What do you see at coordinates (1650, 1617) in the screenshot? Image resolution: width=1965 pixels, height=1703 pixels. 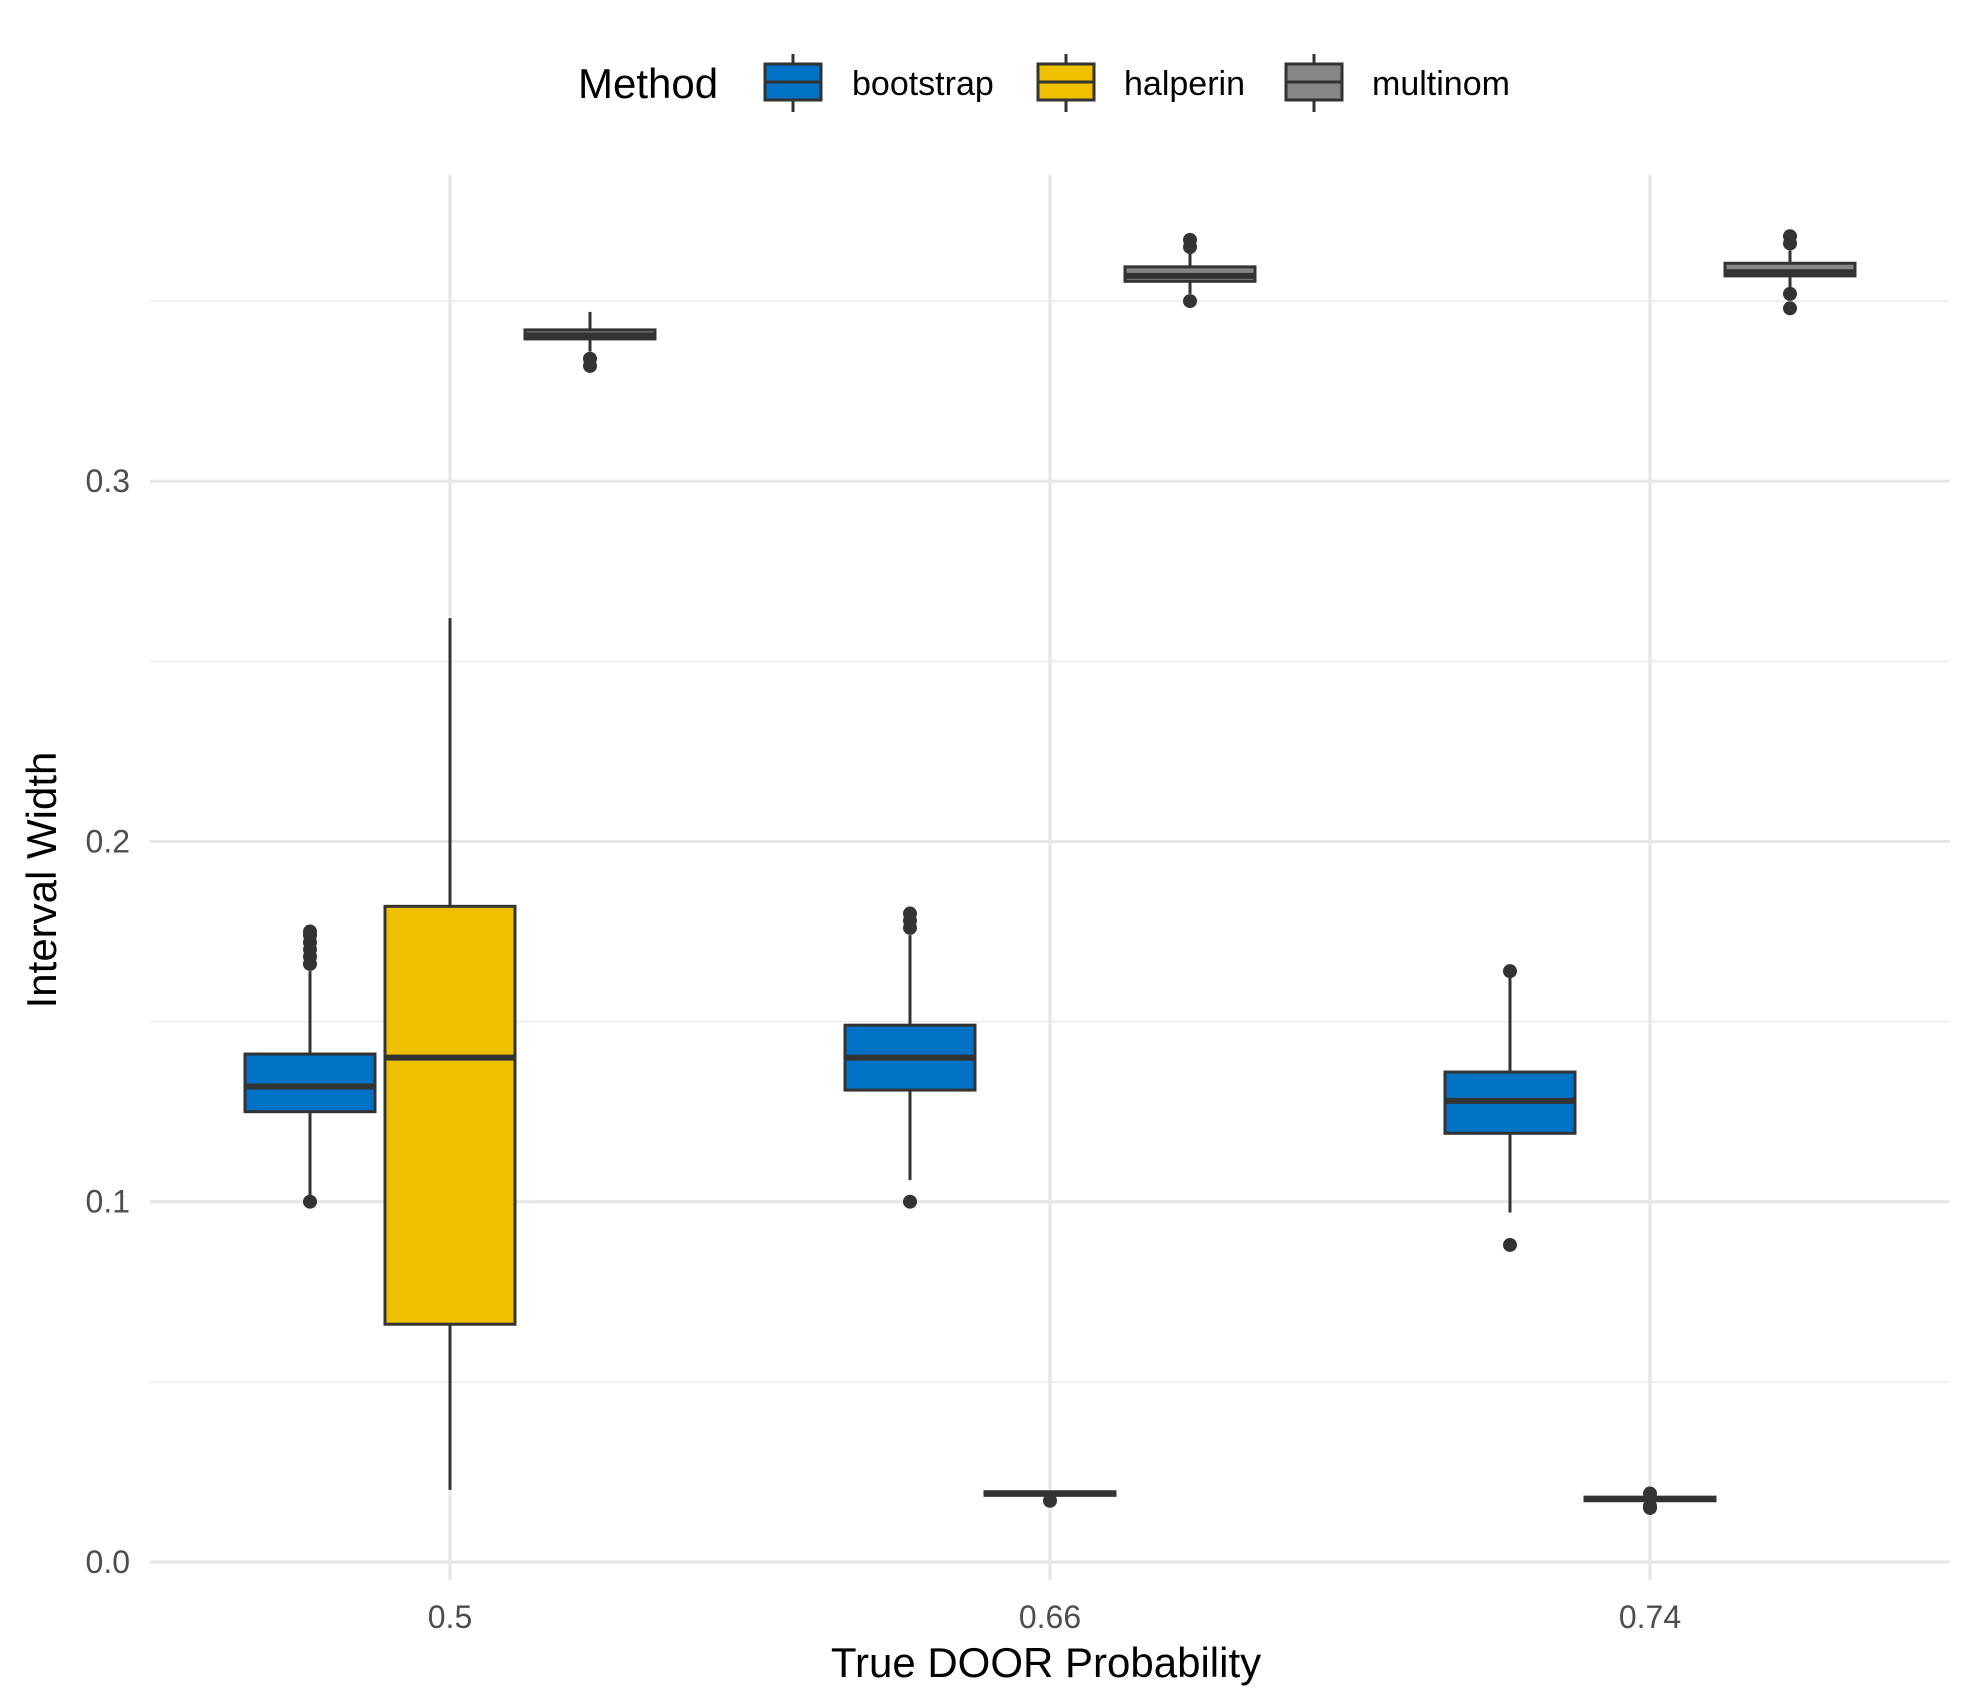 I see `x-tick-label: 0.74` at bounding box center [1650, 1617].